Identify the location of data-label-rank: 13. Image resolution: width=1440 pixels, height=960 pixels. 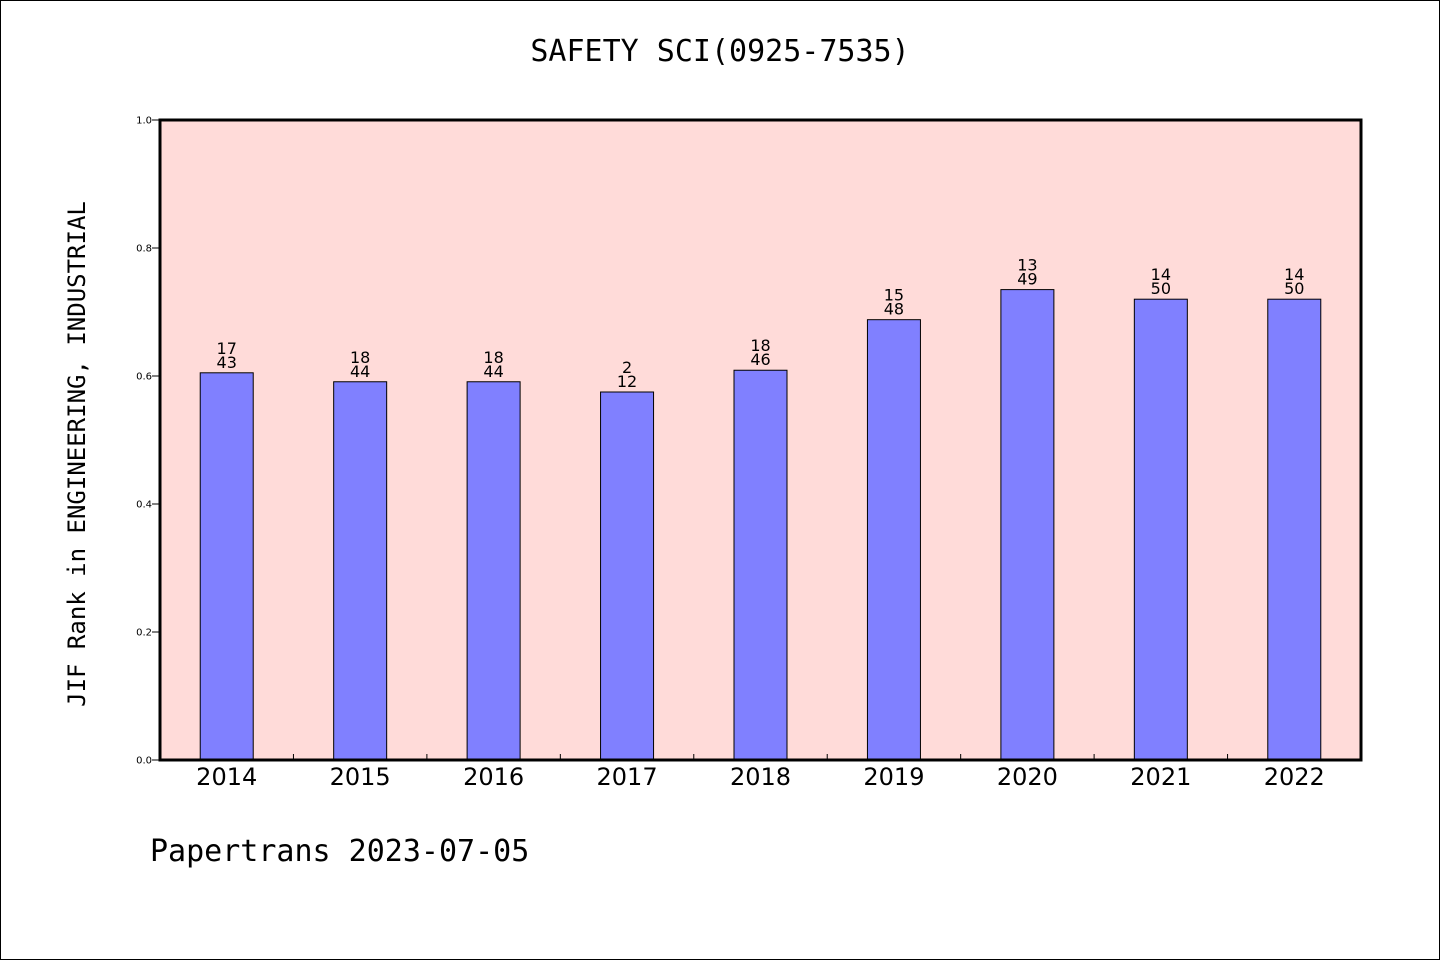
(1027, 265).